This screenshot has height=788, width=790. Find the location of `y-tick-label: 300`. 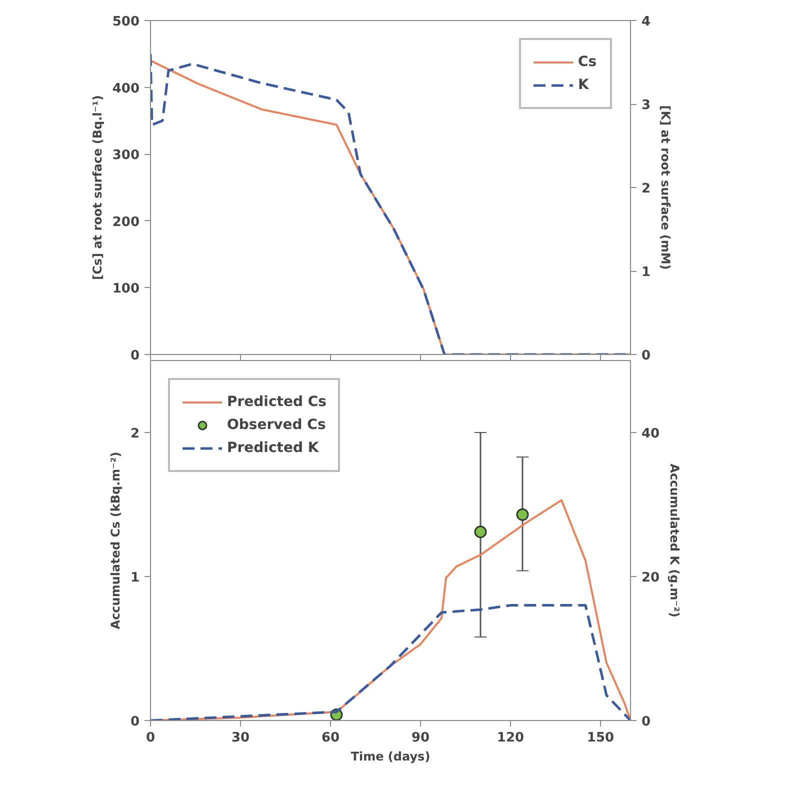

y-tick-label: 300 is located at coordinates (126, 156).